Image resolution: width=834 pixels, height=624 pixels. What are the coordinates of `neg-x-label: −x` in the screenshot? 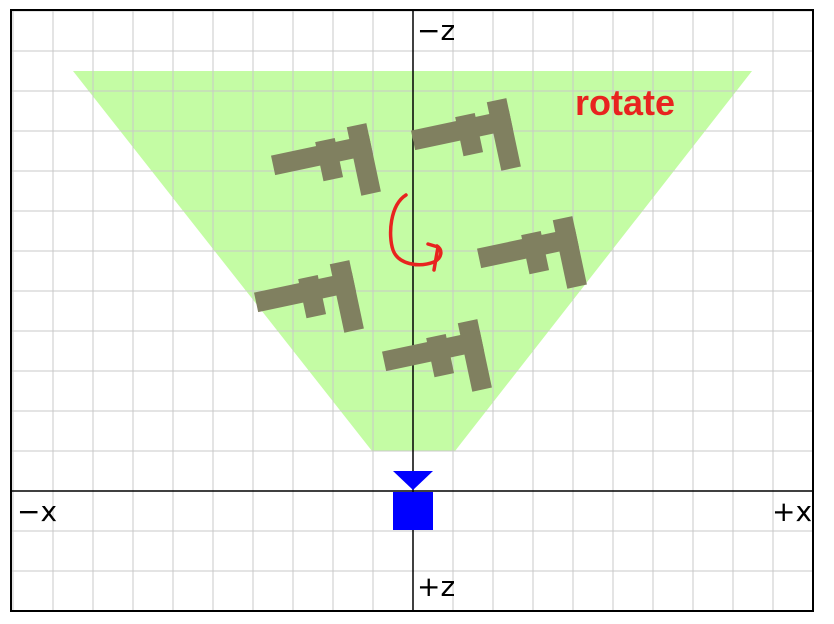 It's located at (37, 511).